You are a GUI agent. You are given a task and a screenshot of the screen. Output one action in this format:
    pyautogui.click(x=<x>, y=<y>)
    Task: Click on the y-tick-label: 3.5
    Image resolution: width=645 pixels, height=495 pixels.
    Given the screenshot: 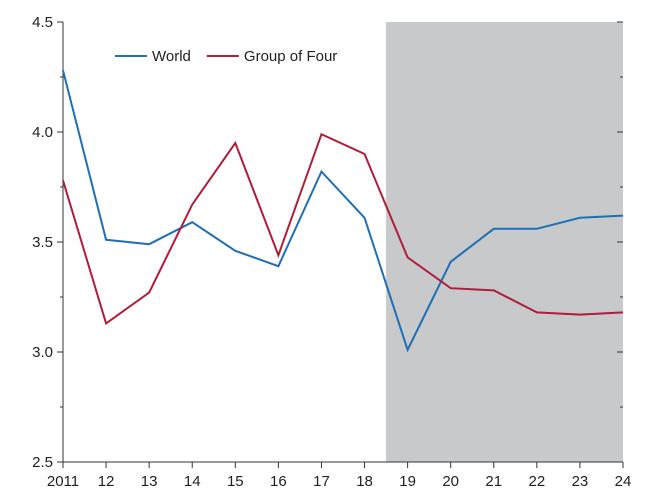 What is the action you would take?
    pyautogui.click(x=42, y=242)
    